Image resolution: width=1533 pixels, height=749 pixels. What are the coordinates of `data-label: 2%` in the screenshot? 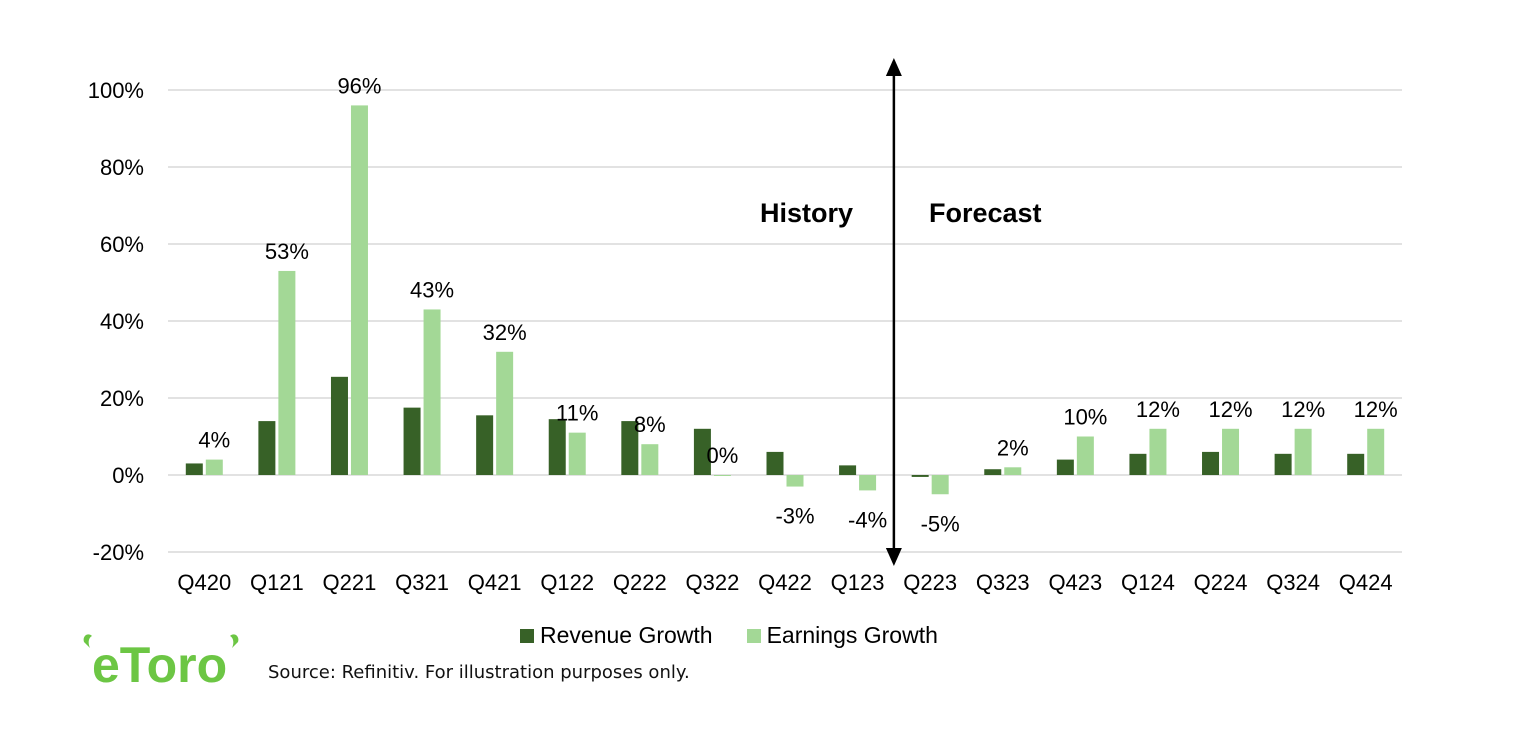 It's located at (1013, 447).